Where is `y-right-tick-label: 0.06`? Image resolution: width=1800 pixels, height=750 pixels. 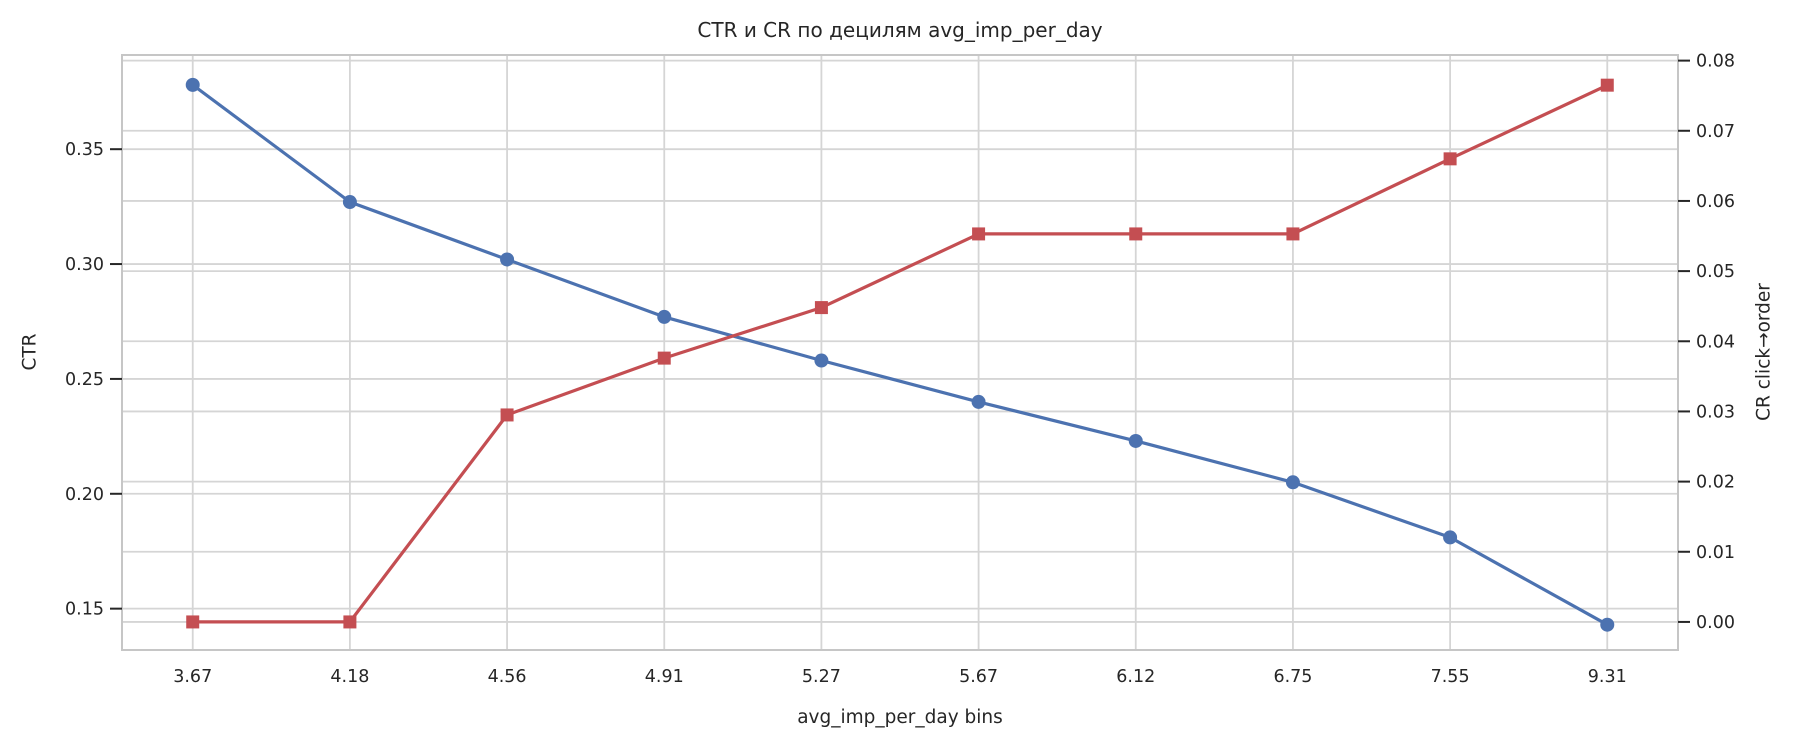 y-right-tick-label: 0.06 is located at coordinates (1715, 202).